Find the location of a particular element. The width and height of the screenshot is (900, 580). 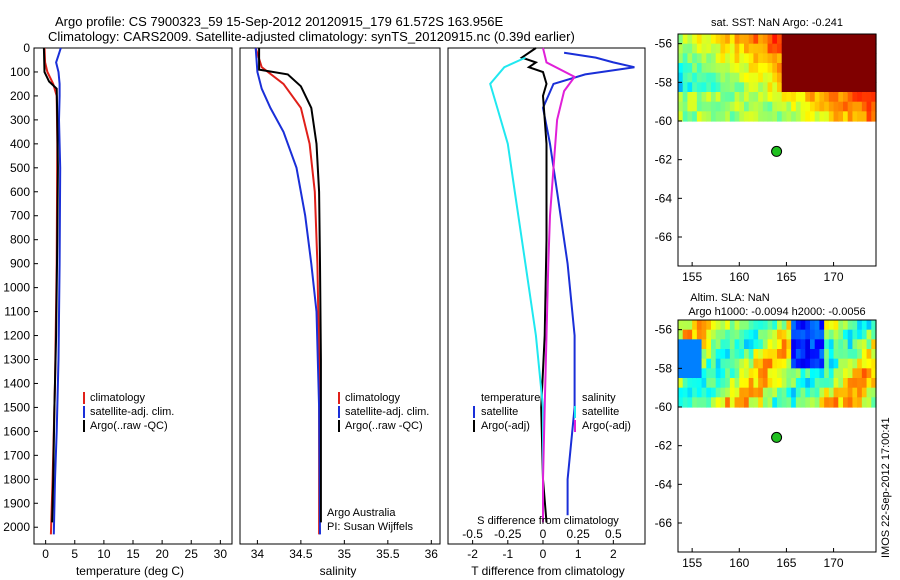

x-tick-label: 5 is located at coordinates (74, 554).